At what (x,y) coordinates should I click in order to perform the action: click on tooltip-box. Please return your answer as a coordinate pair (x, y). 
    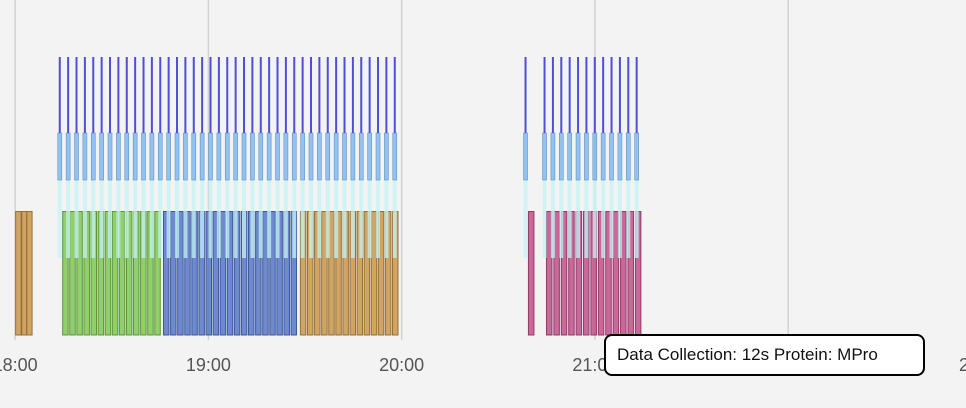
    Looking at the image, I should click on (764, 355).